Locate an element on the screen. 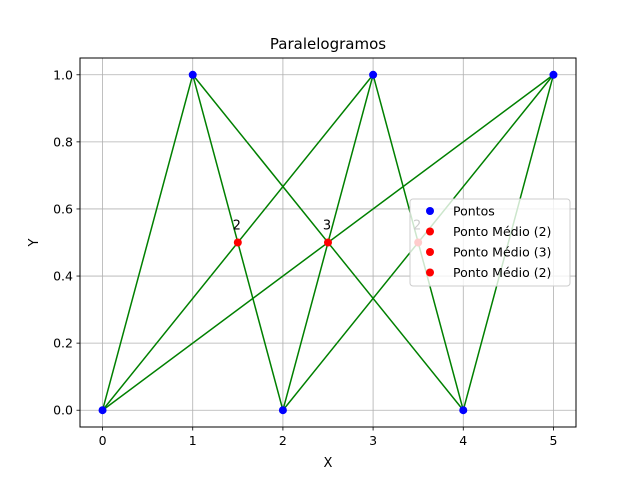 This screenshot has width=640, height=480. y-tick-label: 0.2 is located at coordinates (63, 343).